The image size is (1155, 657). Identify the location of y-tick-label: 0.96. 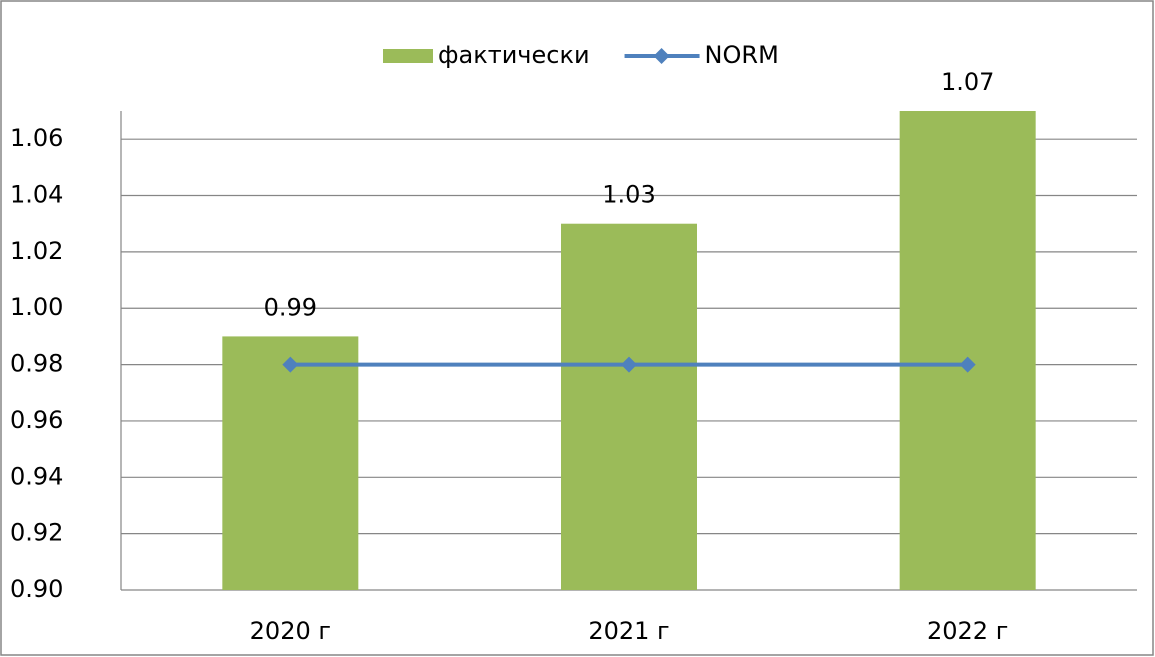
(36, 420).